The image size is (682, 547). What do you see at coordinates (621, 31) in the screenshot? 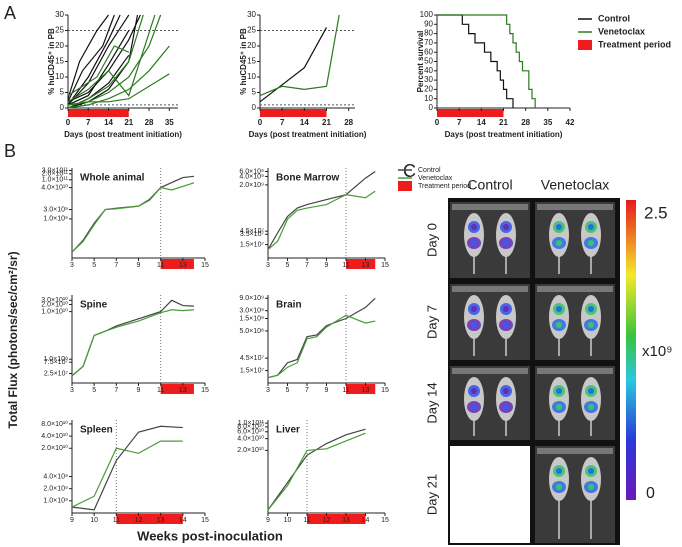
I see `legend-label: Venetoclax` at bounding box center [621, 31].